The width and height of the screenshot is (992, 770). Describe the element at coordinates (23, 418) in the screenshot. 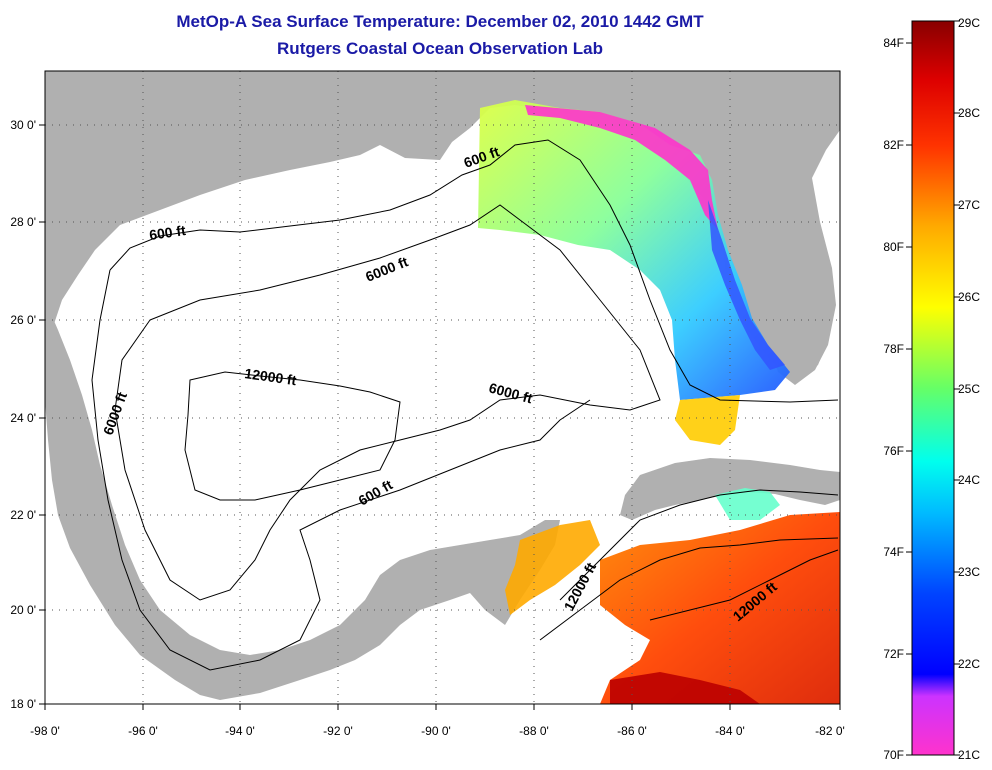

I see `lat-tick-label: 24 0'` at that location.